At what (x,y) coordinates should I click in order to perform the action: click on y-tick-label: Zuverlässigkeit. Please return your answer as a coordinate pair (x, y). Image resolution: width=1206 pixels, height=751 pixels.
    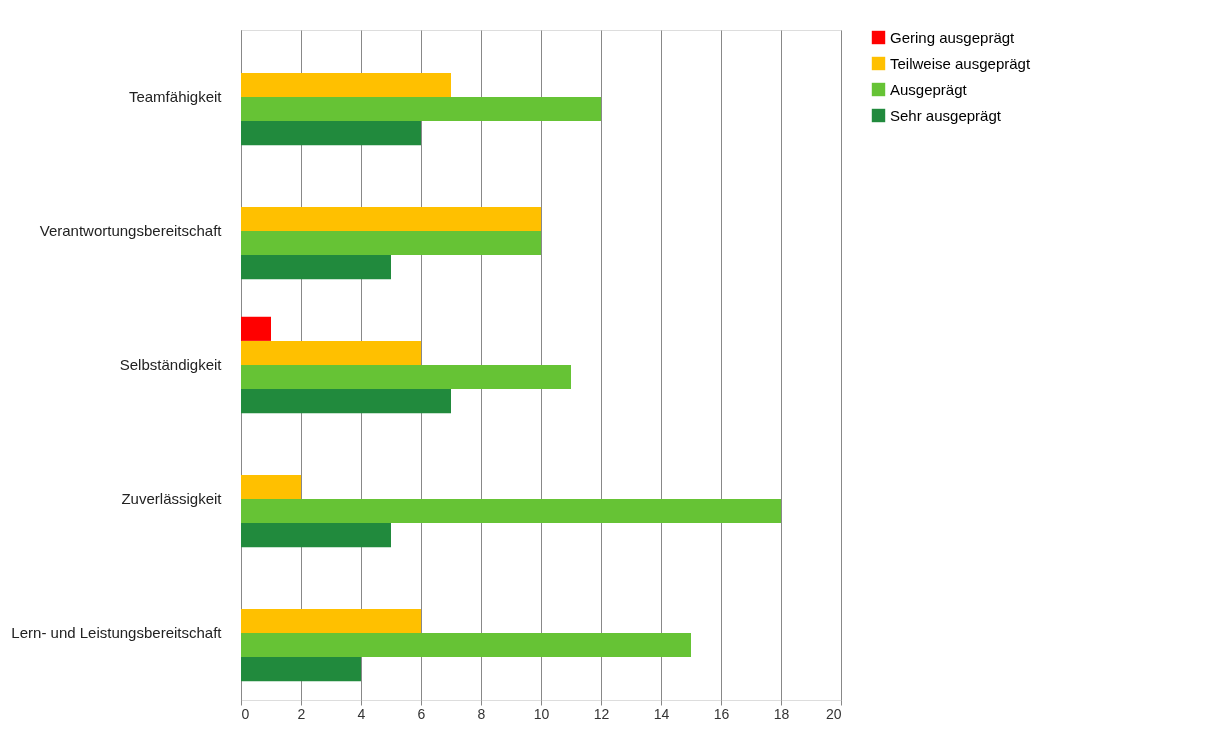
    Looking at the image, I should click on (172, 498).